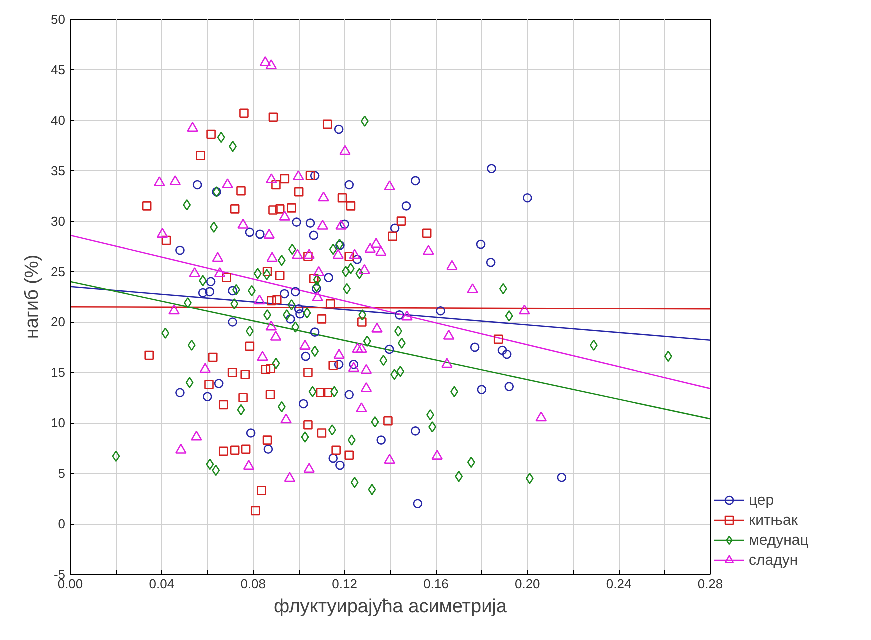  Describe the element at coordinates (58, 170) in the screenshot. I see `y-tick-label: 35` at that location.